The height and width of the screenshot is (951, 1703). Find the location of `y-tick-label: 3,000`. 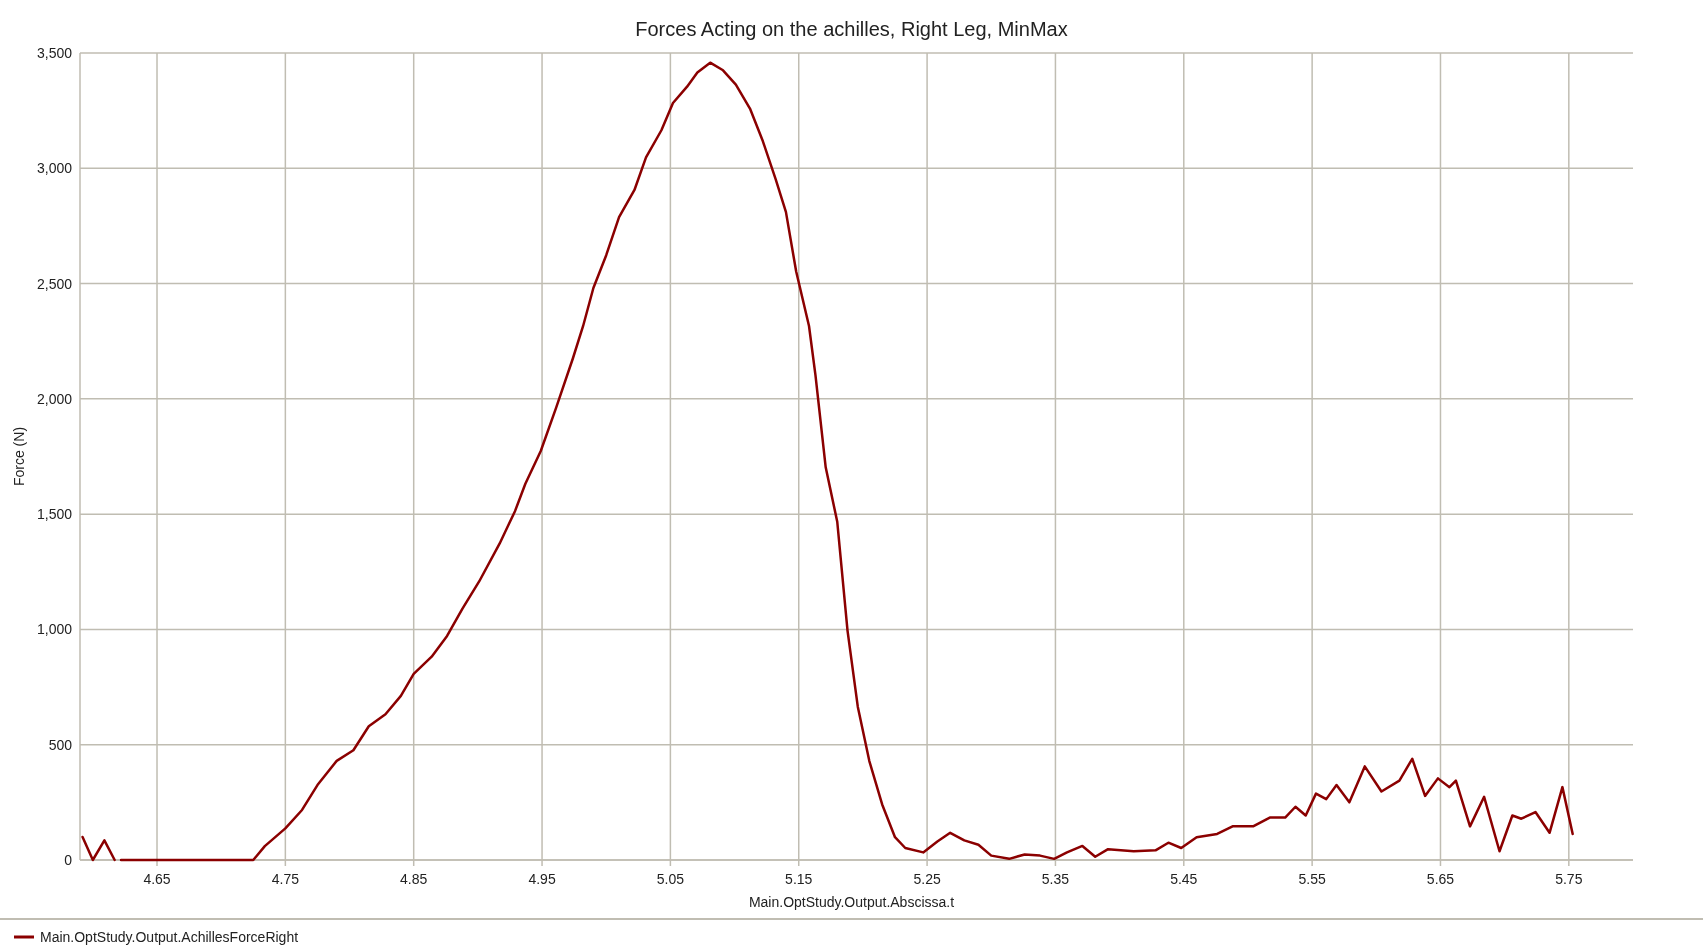

y-tick-label: 3,000 is located at coordinates (54, 168).